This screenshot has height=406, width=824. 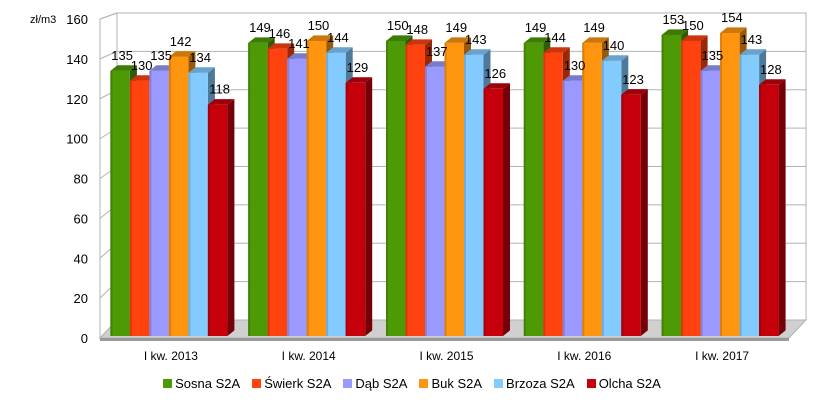 What do you see at coordinates (584, 356) in the screenshot?
I see `x-tick-label: I kw. 2016` at bounding box center [584, 356].